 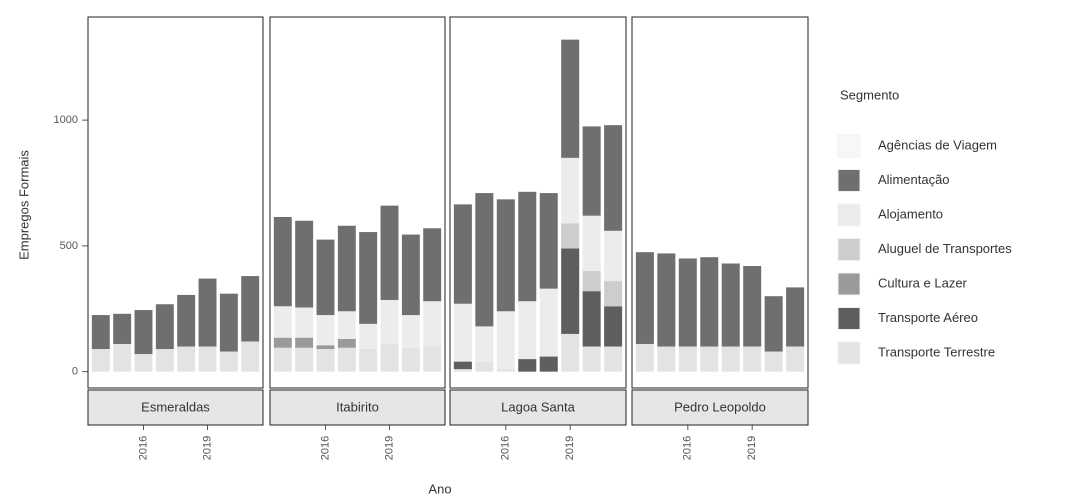 What do you see at coordinates (928, 317) in the screenshot?
I see `legend-label: Transporte Aéreo` at bounding box center [928, 317].